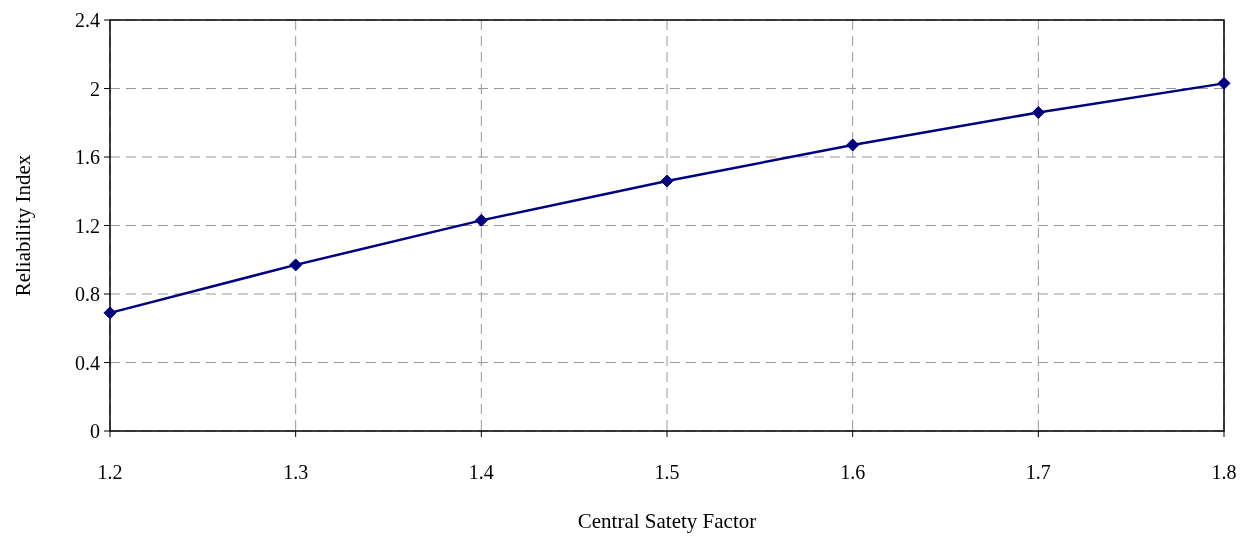 This screenshot has height=536, width=1242. I want to click on y-tick-label: 0, so click(95, 431).